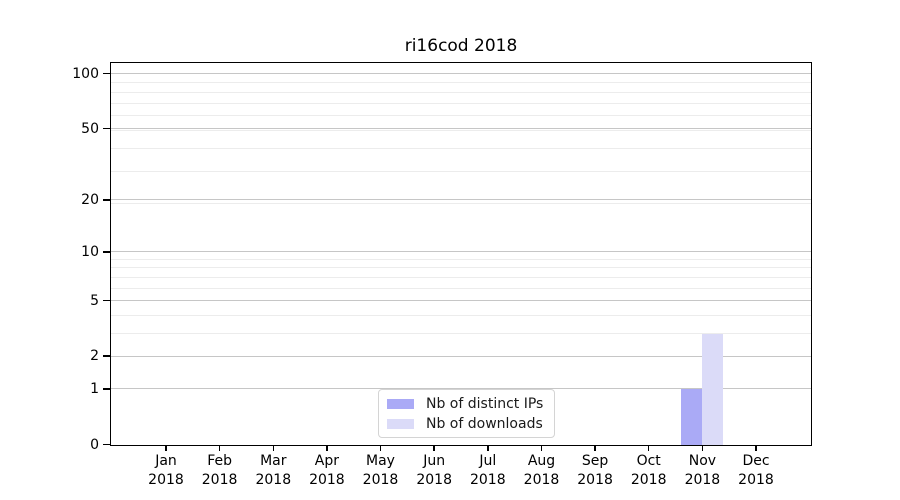 The image size is (900, 500). I want to click on x-tick-label-nov: Nov 2018, so click(702, 471).